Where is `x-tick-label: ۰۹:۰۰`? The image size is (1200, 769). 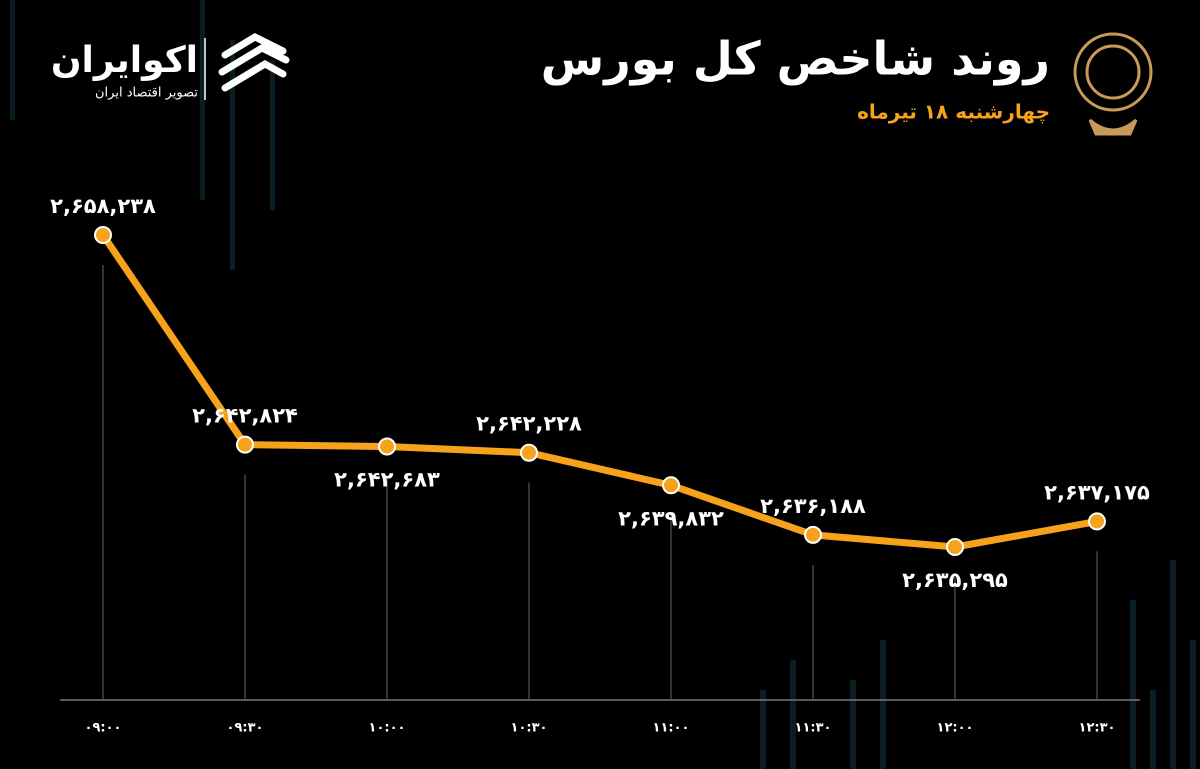
x-tick-label: ۰۹:۰۰ is located at coordinates (103, 728).